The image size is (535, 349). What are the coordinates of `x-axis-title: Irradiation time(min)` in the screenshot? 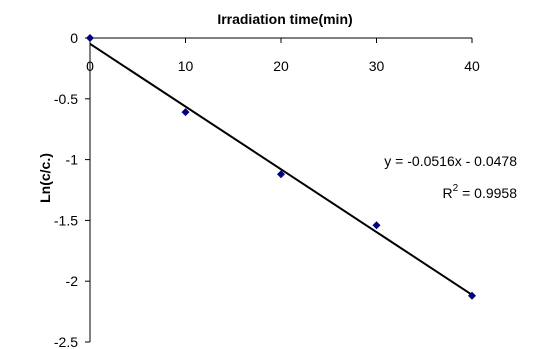 It's located at (284, 19).